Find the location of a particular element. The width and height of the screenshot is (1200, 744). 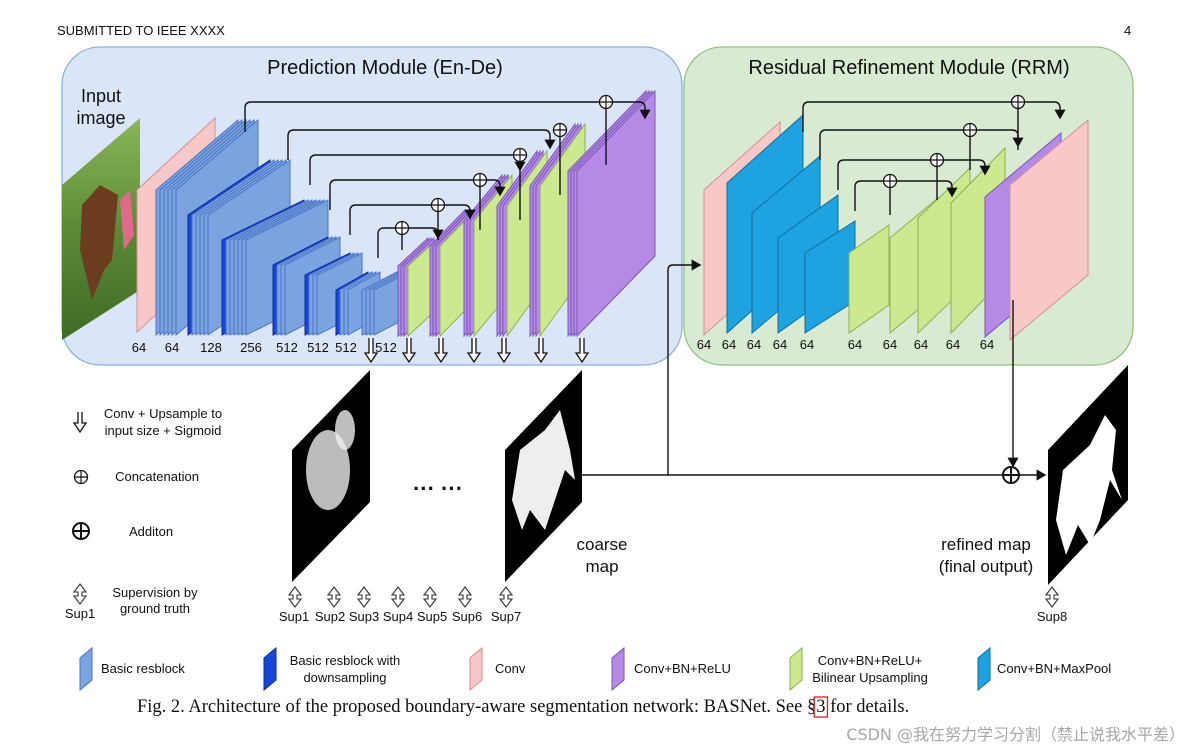

legend-supervision-icon is located at coordinates (80, 594).